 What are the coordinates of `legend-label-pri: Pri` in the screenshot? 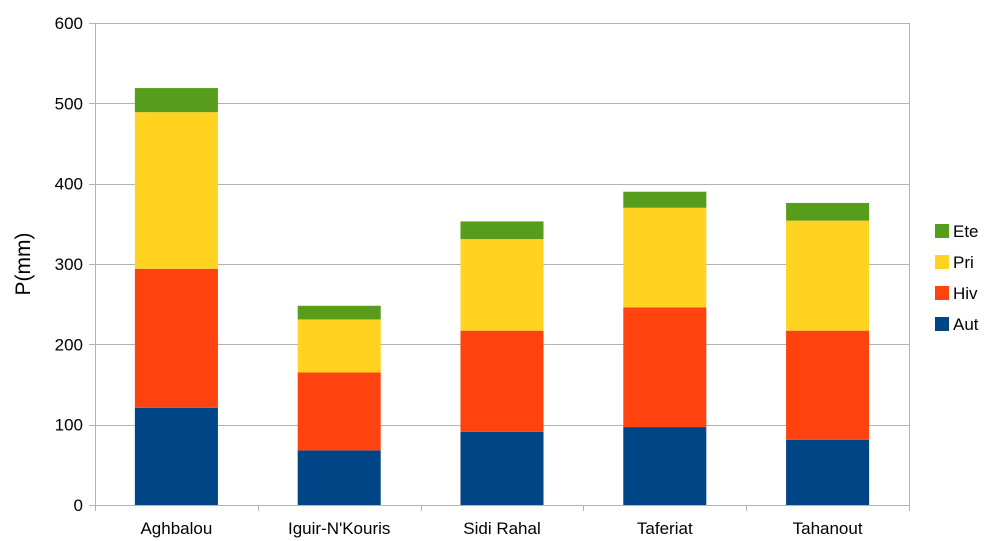 It's located at (963, 262).